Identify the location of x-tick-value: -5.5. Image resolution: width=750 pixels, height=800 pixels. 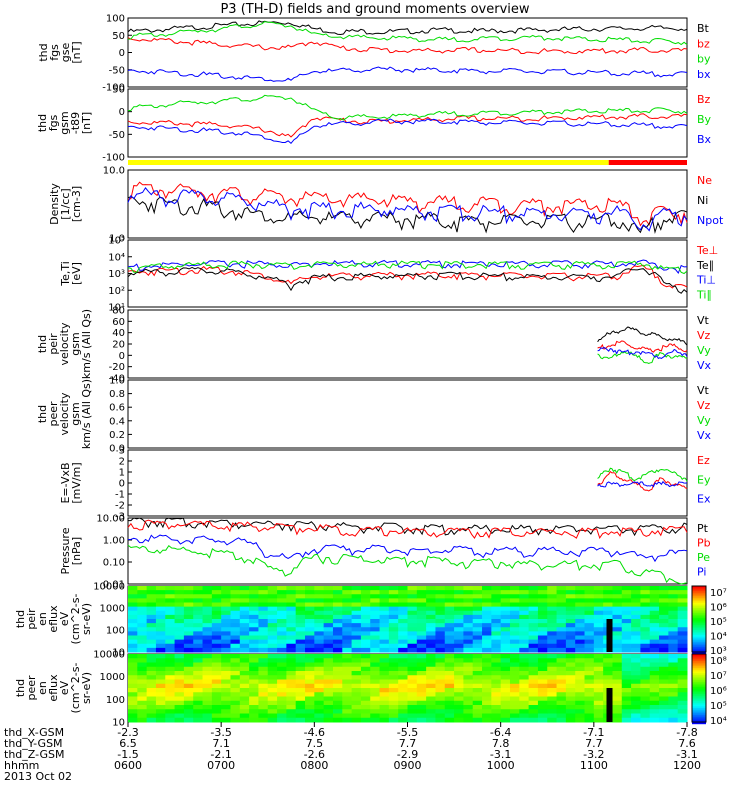
(407, 732).